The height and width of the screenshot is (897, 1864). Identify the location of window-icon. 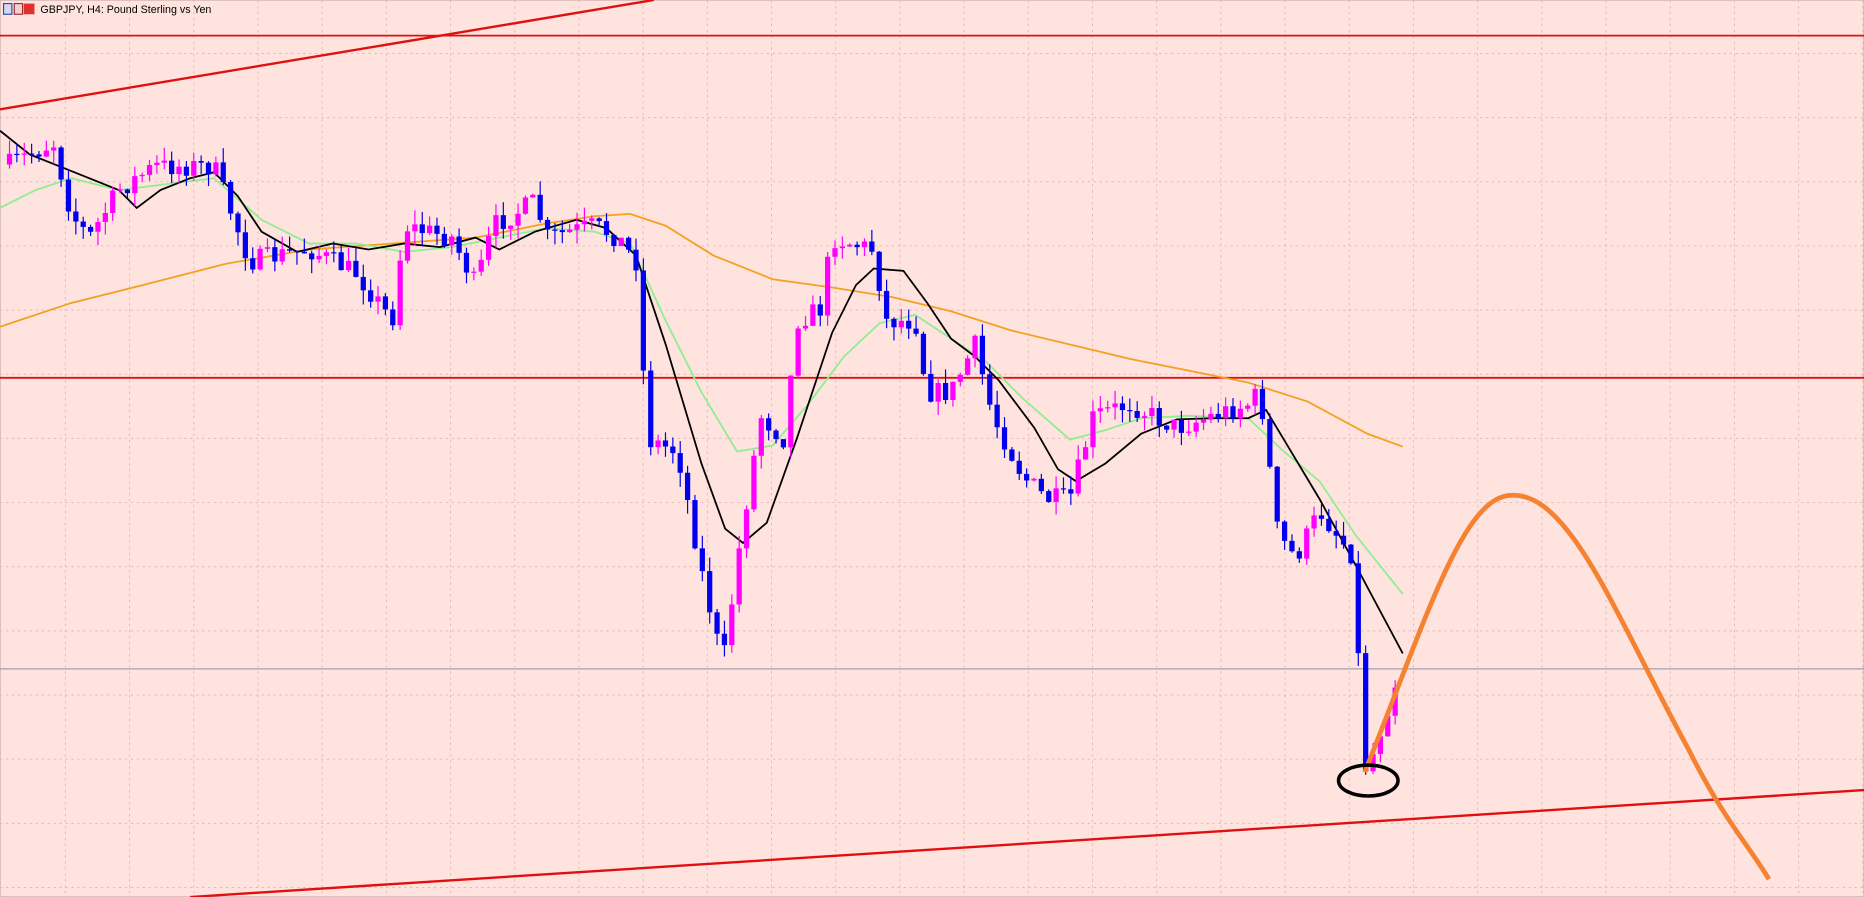
(7, 8).